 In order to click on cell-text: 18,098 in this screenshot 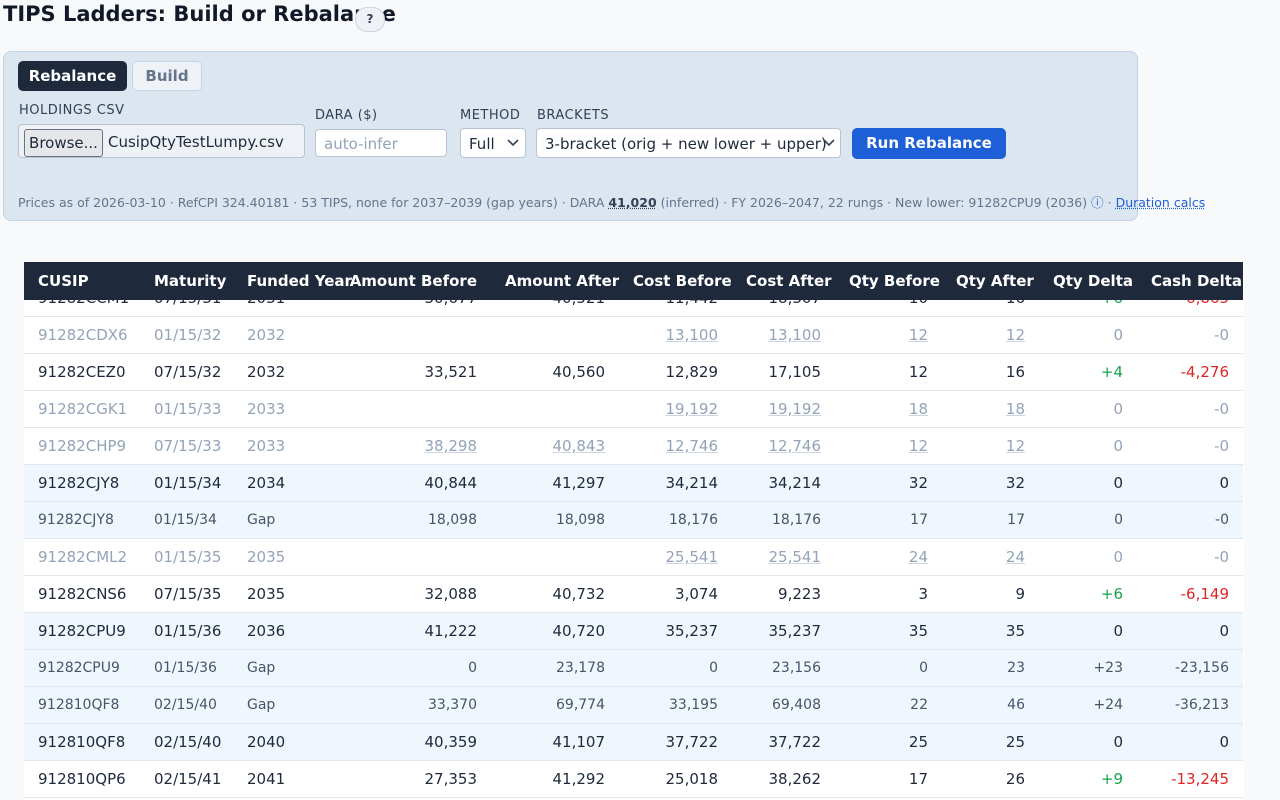, I will do `click(452, 520)`.